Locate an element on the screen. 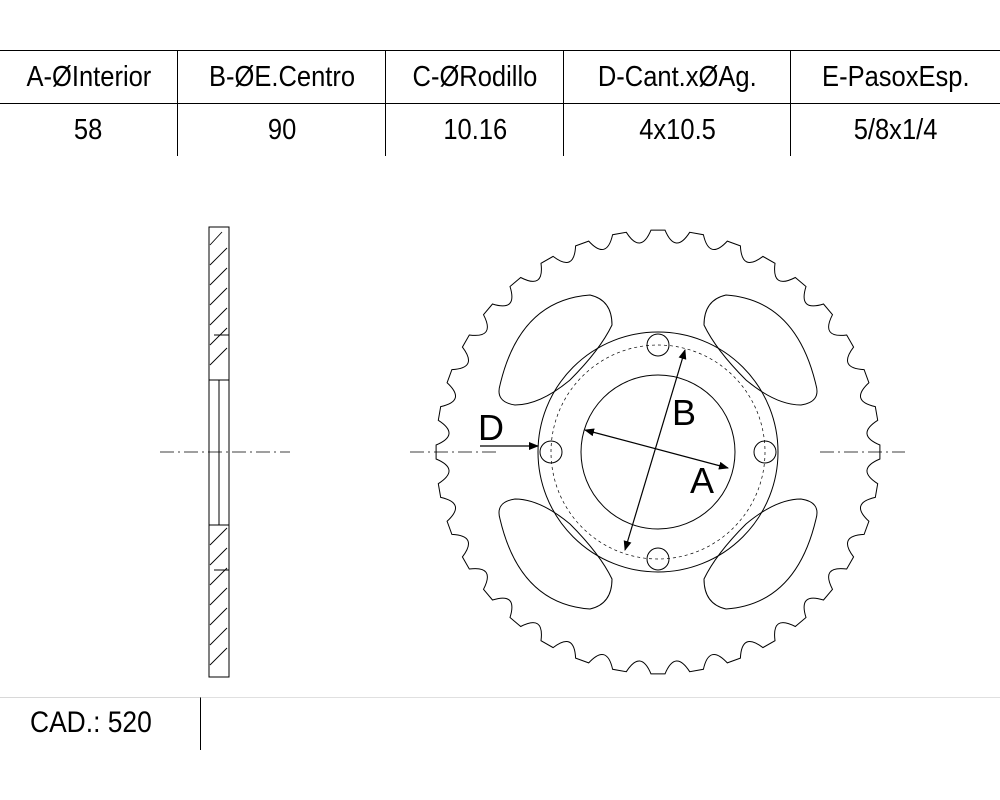 The image size is (1000, 800). dimension-label-a: A is located at coordinates (702, 480).